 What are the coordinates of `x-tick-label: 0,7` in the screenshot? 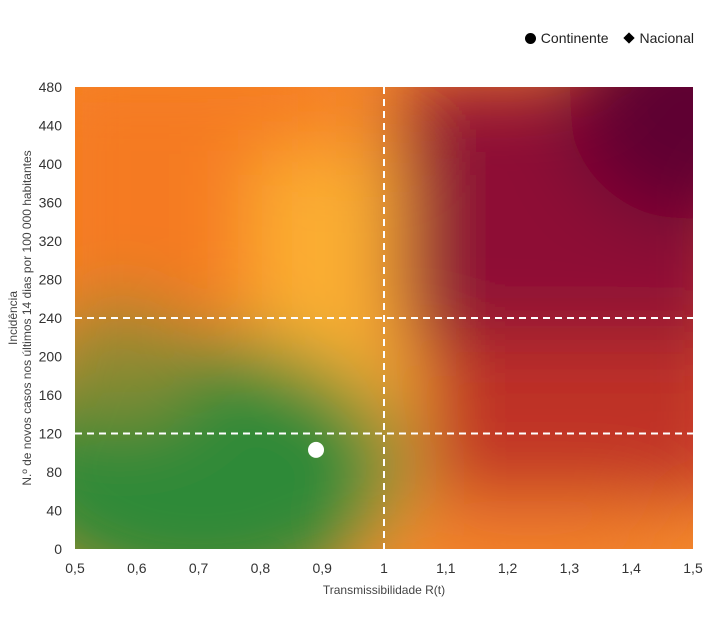 It's located at (199, 568).